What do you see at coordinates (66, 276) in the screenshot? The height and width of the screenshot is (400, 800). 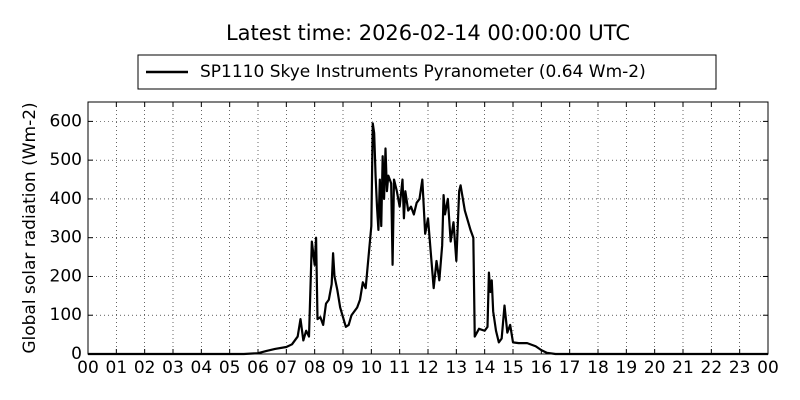 I see `y-tick-label: 200` at bounding box center [66, 276].